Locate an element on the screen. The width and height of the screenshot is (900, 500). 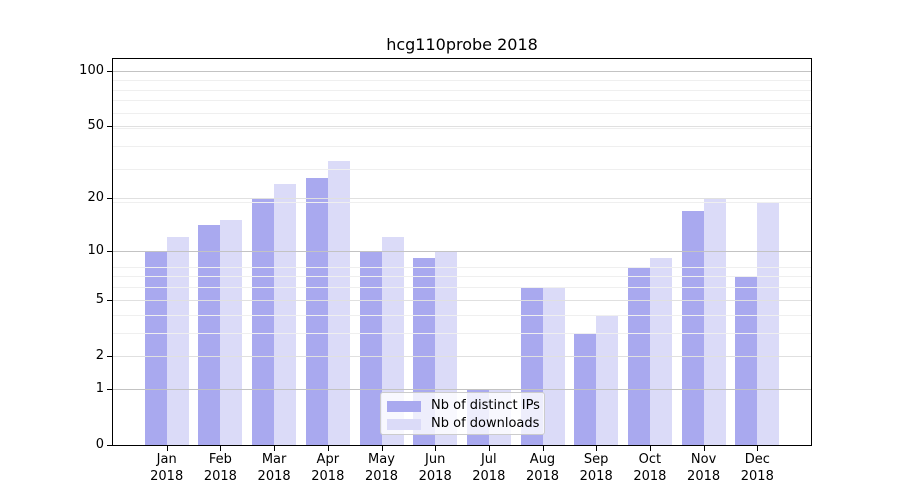
legend: Nb of distinct IPs Nb of downloads is located at coordinates (462, 413).